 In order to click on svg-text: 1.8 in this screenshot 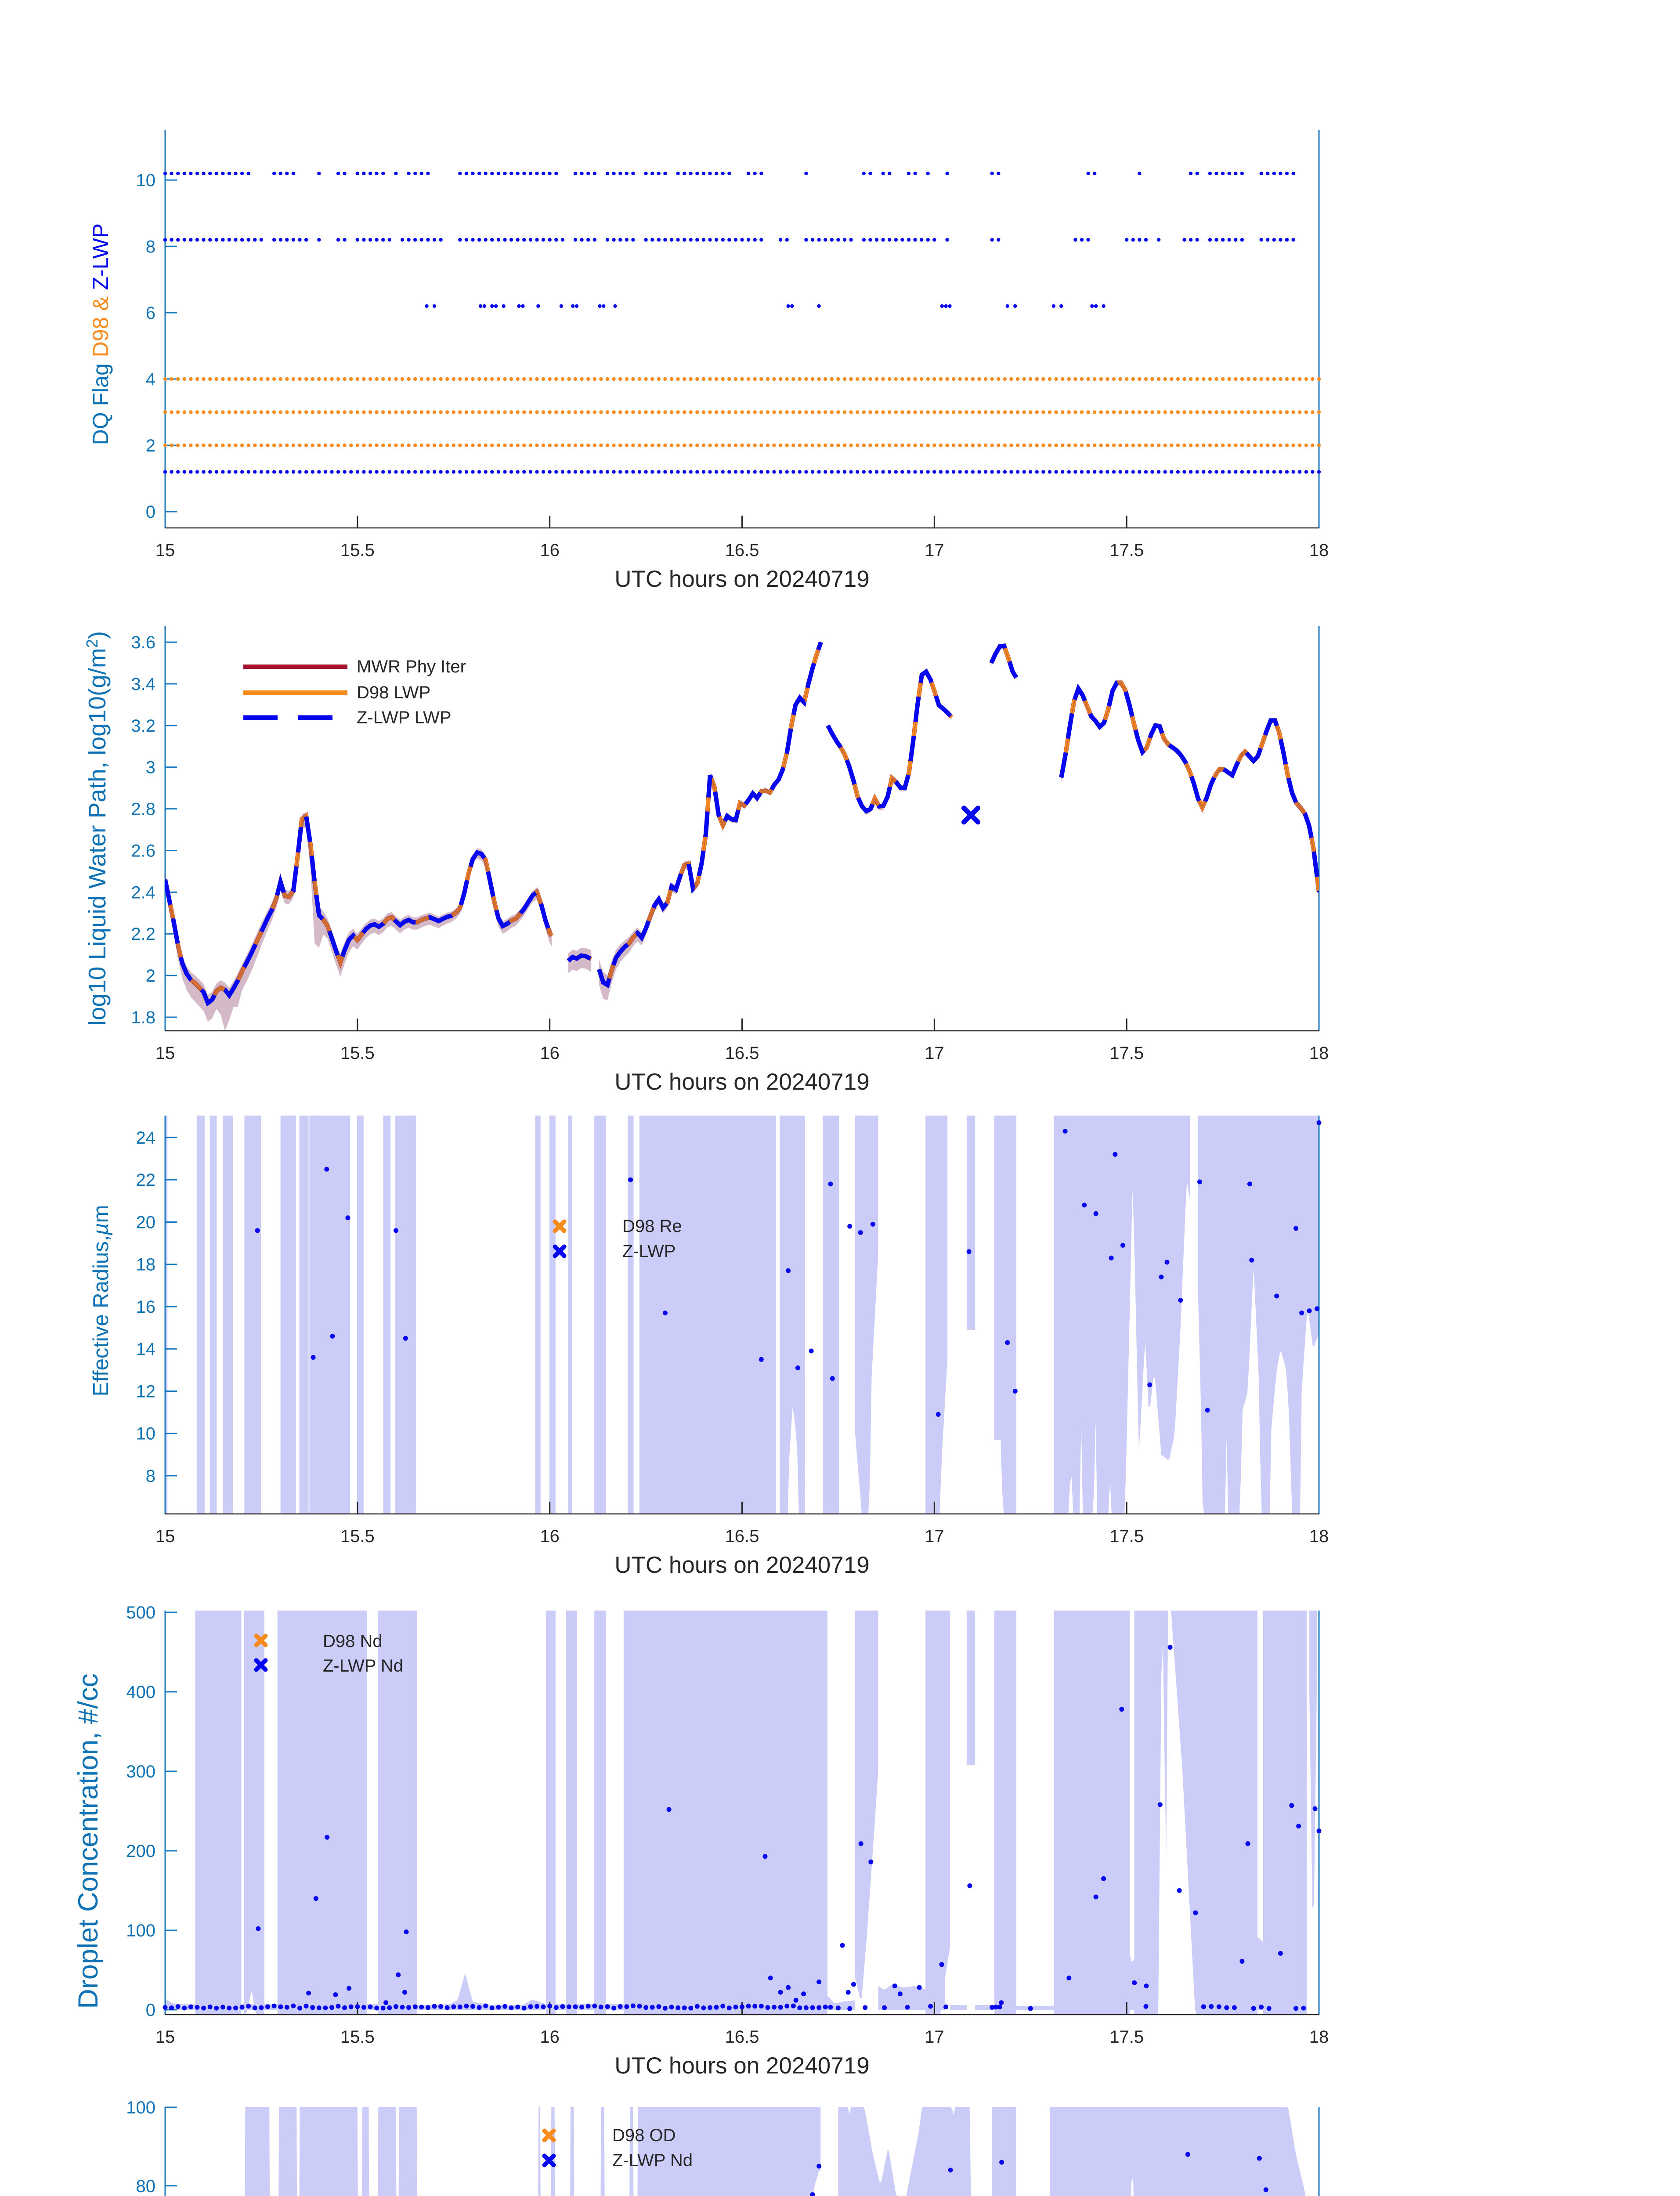, I will do `click(143, 1018)`.